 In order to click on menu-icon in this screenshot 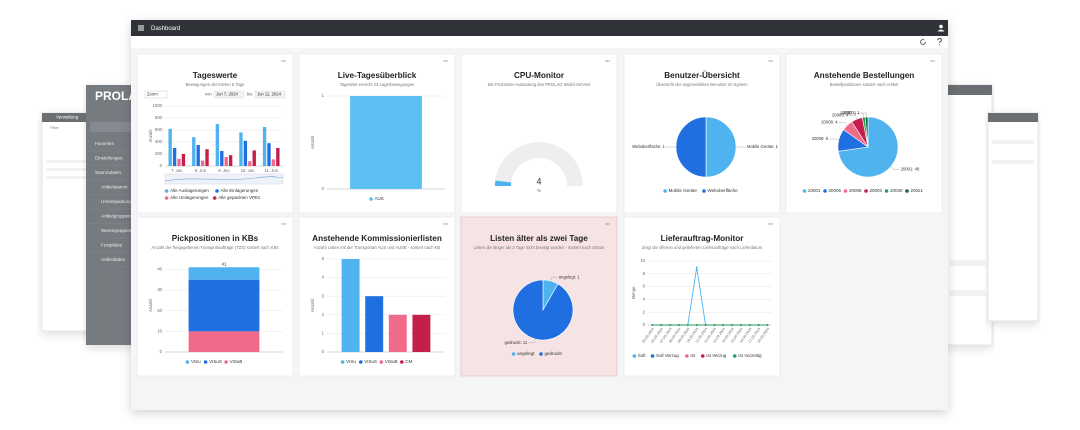, I will do `click(141, 28)`.